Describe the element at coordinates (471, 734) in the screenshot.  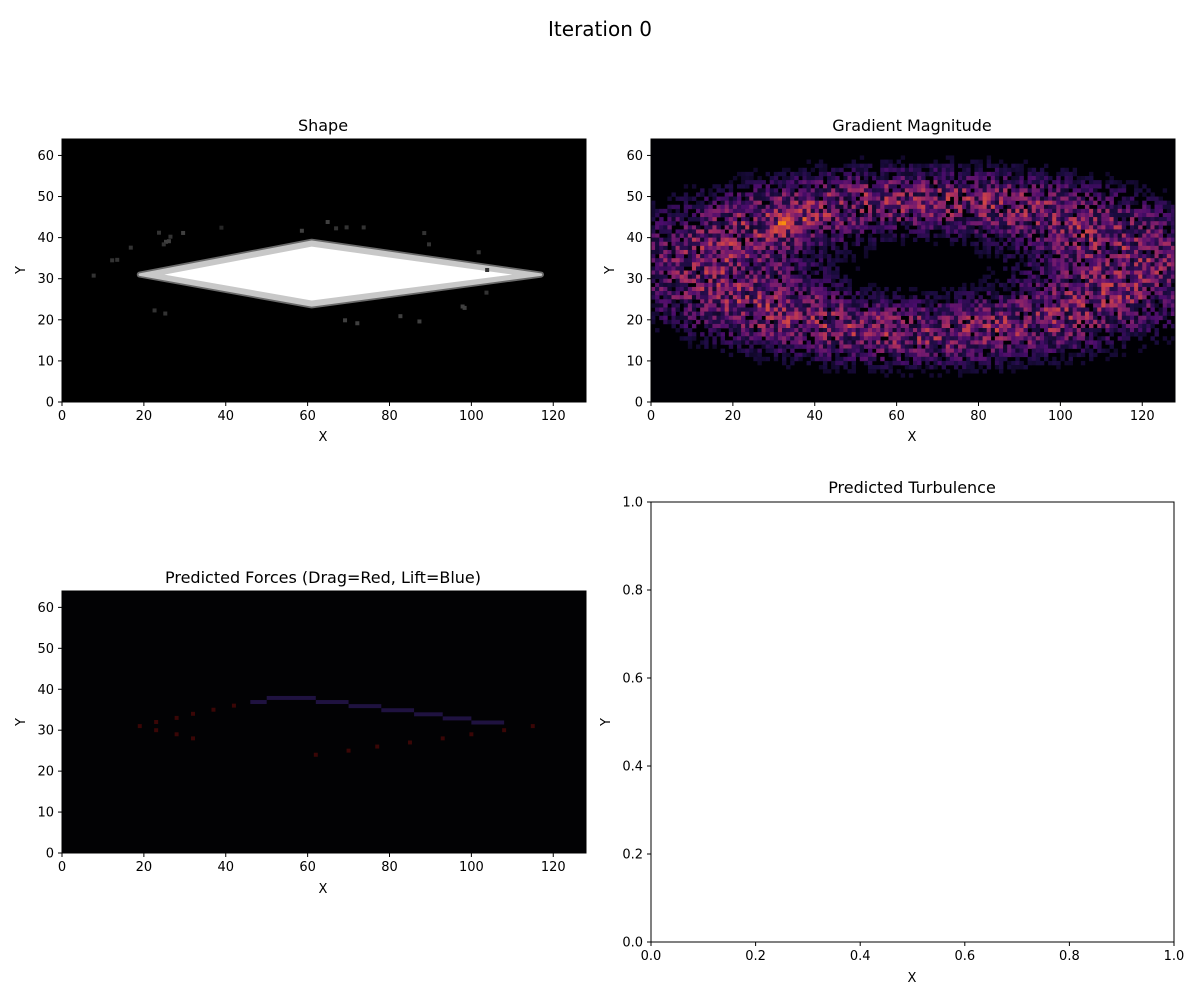
I see `drag-point` at that location.